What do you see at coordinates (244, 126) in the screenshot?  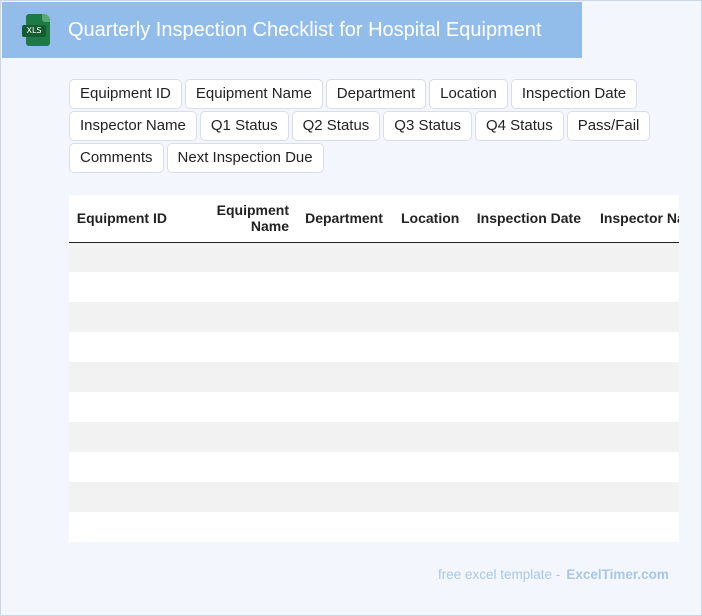 I see `column-chip-q1-status: Q1 Status` at bounding box center [244, 126].